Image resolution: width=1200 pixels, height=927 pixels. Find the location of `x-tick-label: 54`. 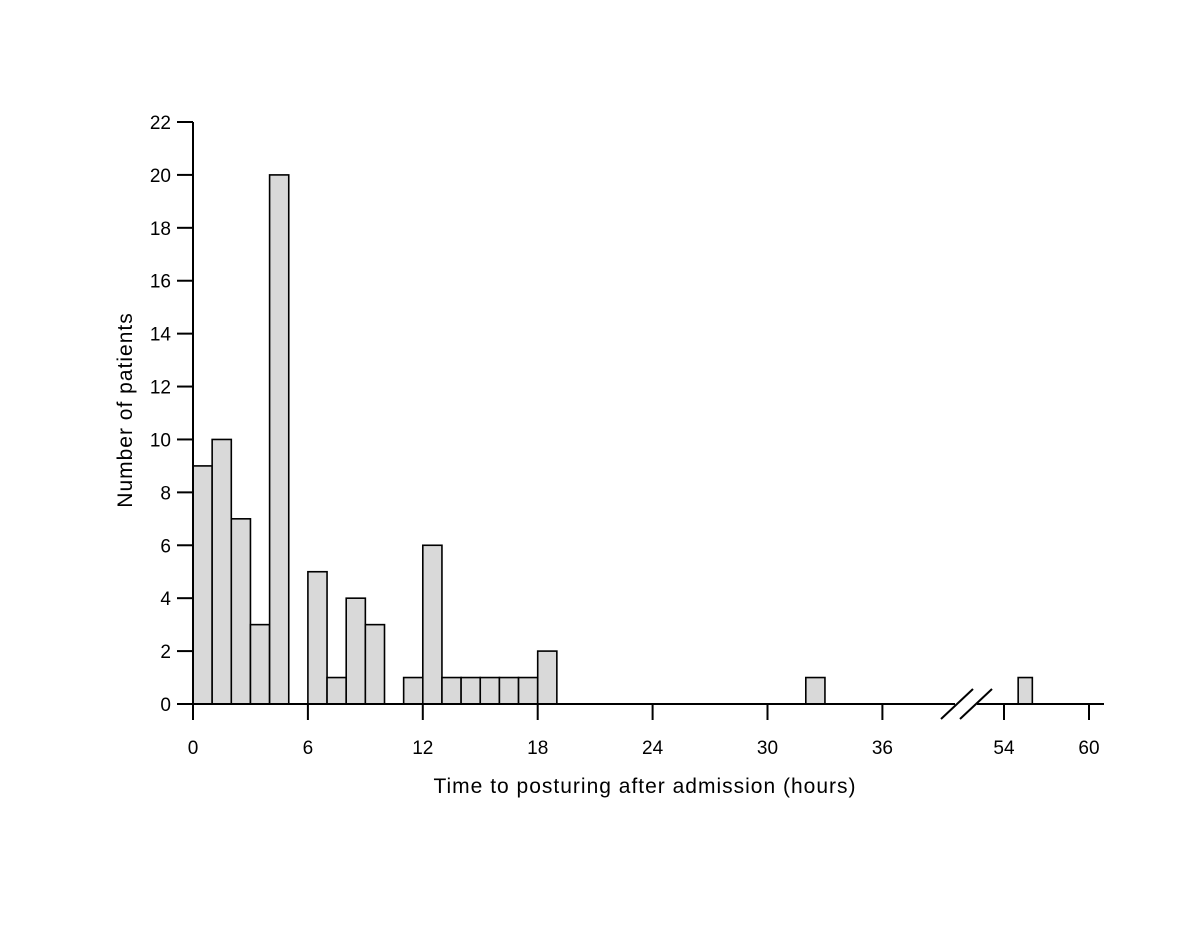

x-tick-label: 54 is located at coordinates (1004, 748).